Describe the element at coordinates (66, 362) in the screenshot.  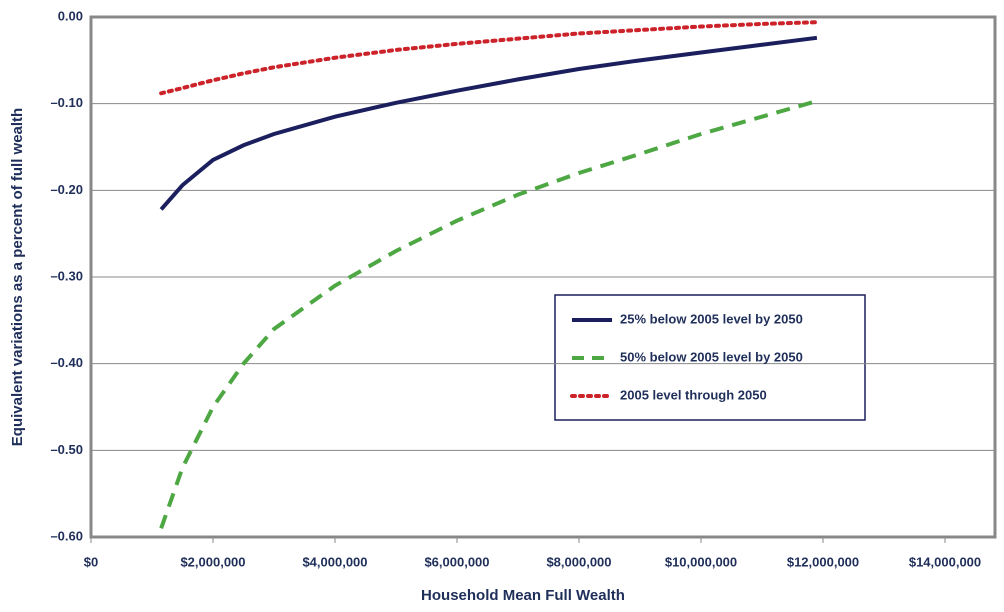
I see `y-tick-label: –0.40` at that location.